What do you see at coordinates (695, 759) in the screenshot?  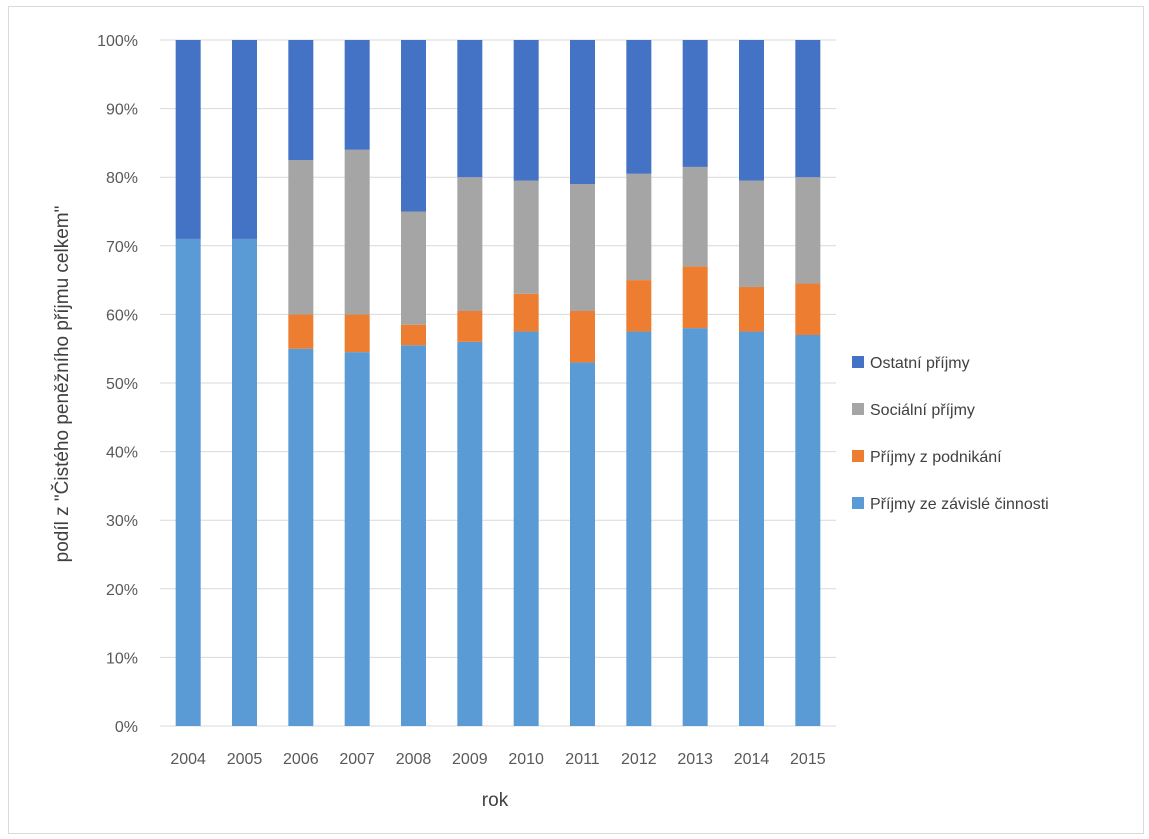 I see `x-tick-label: 2013` at bounding box center [695, 759].